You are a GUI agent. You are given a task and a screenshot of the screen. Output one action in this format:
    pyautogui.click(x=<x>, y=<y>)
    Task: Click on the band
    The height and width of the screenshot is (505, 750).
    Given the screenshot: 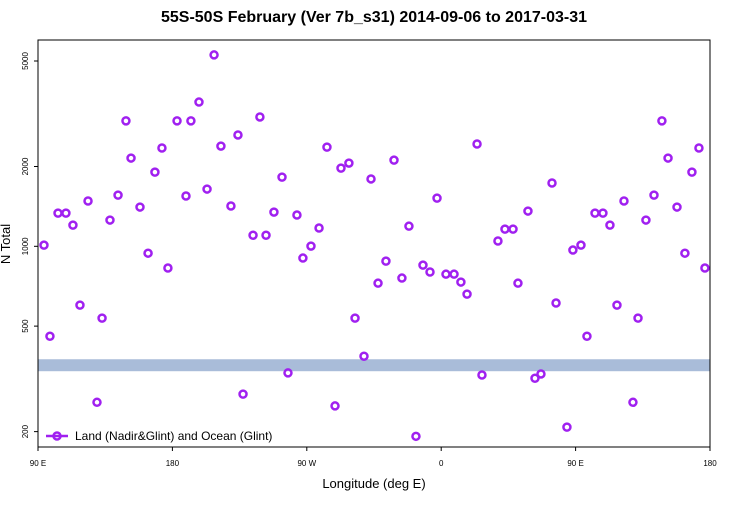 What is the action you would take?
    pyautogui.click(x=374, y=365)
    